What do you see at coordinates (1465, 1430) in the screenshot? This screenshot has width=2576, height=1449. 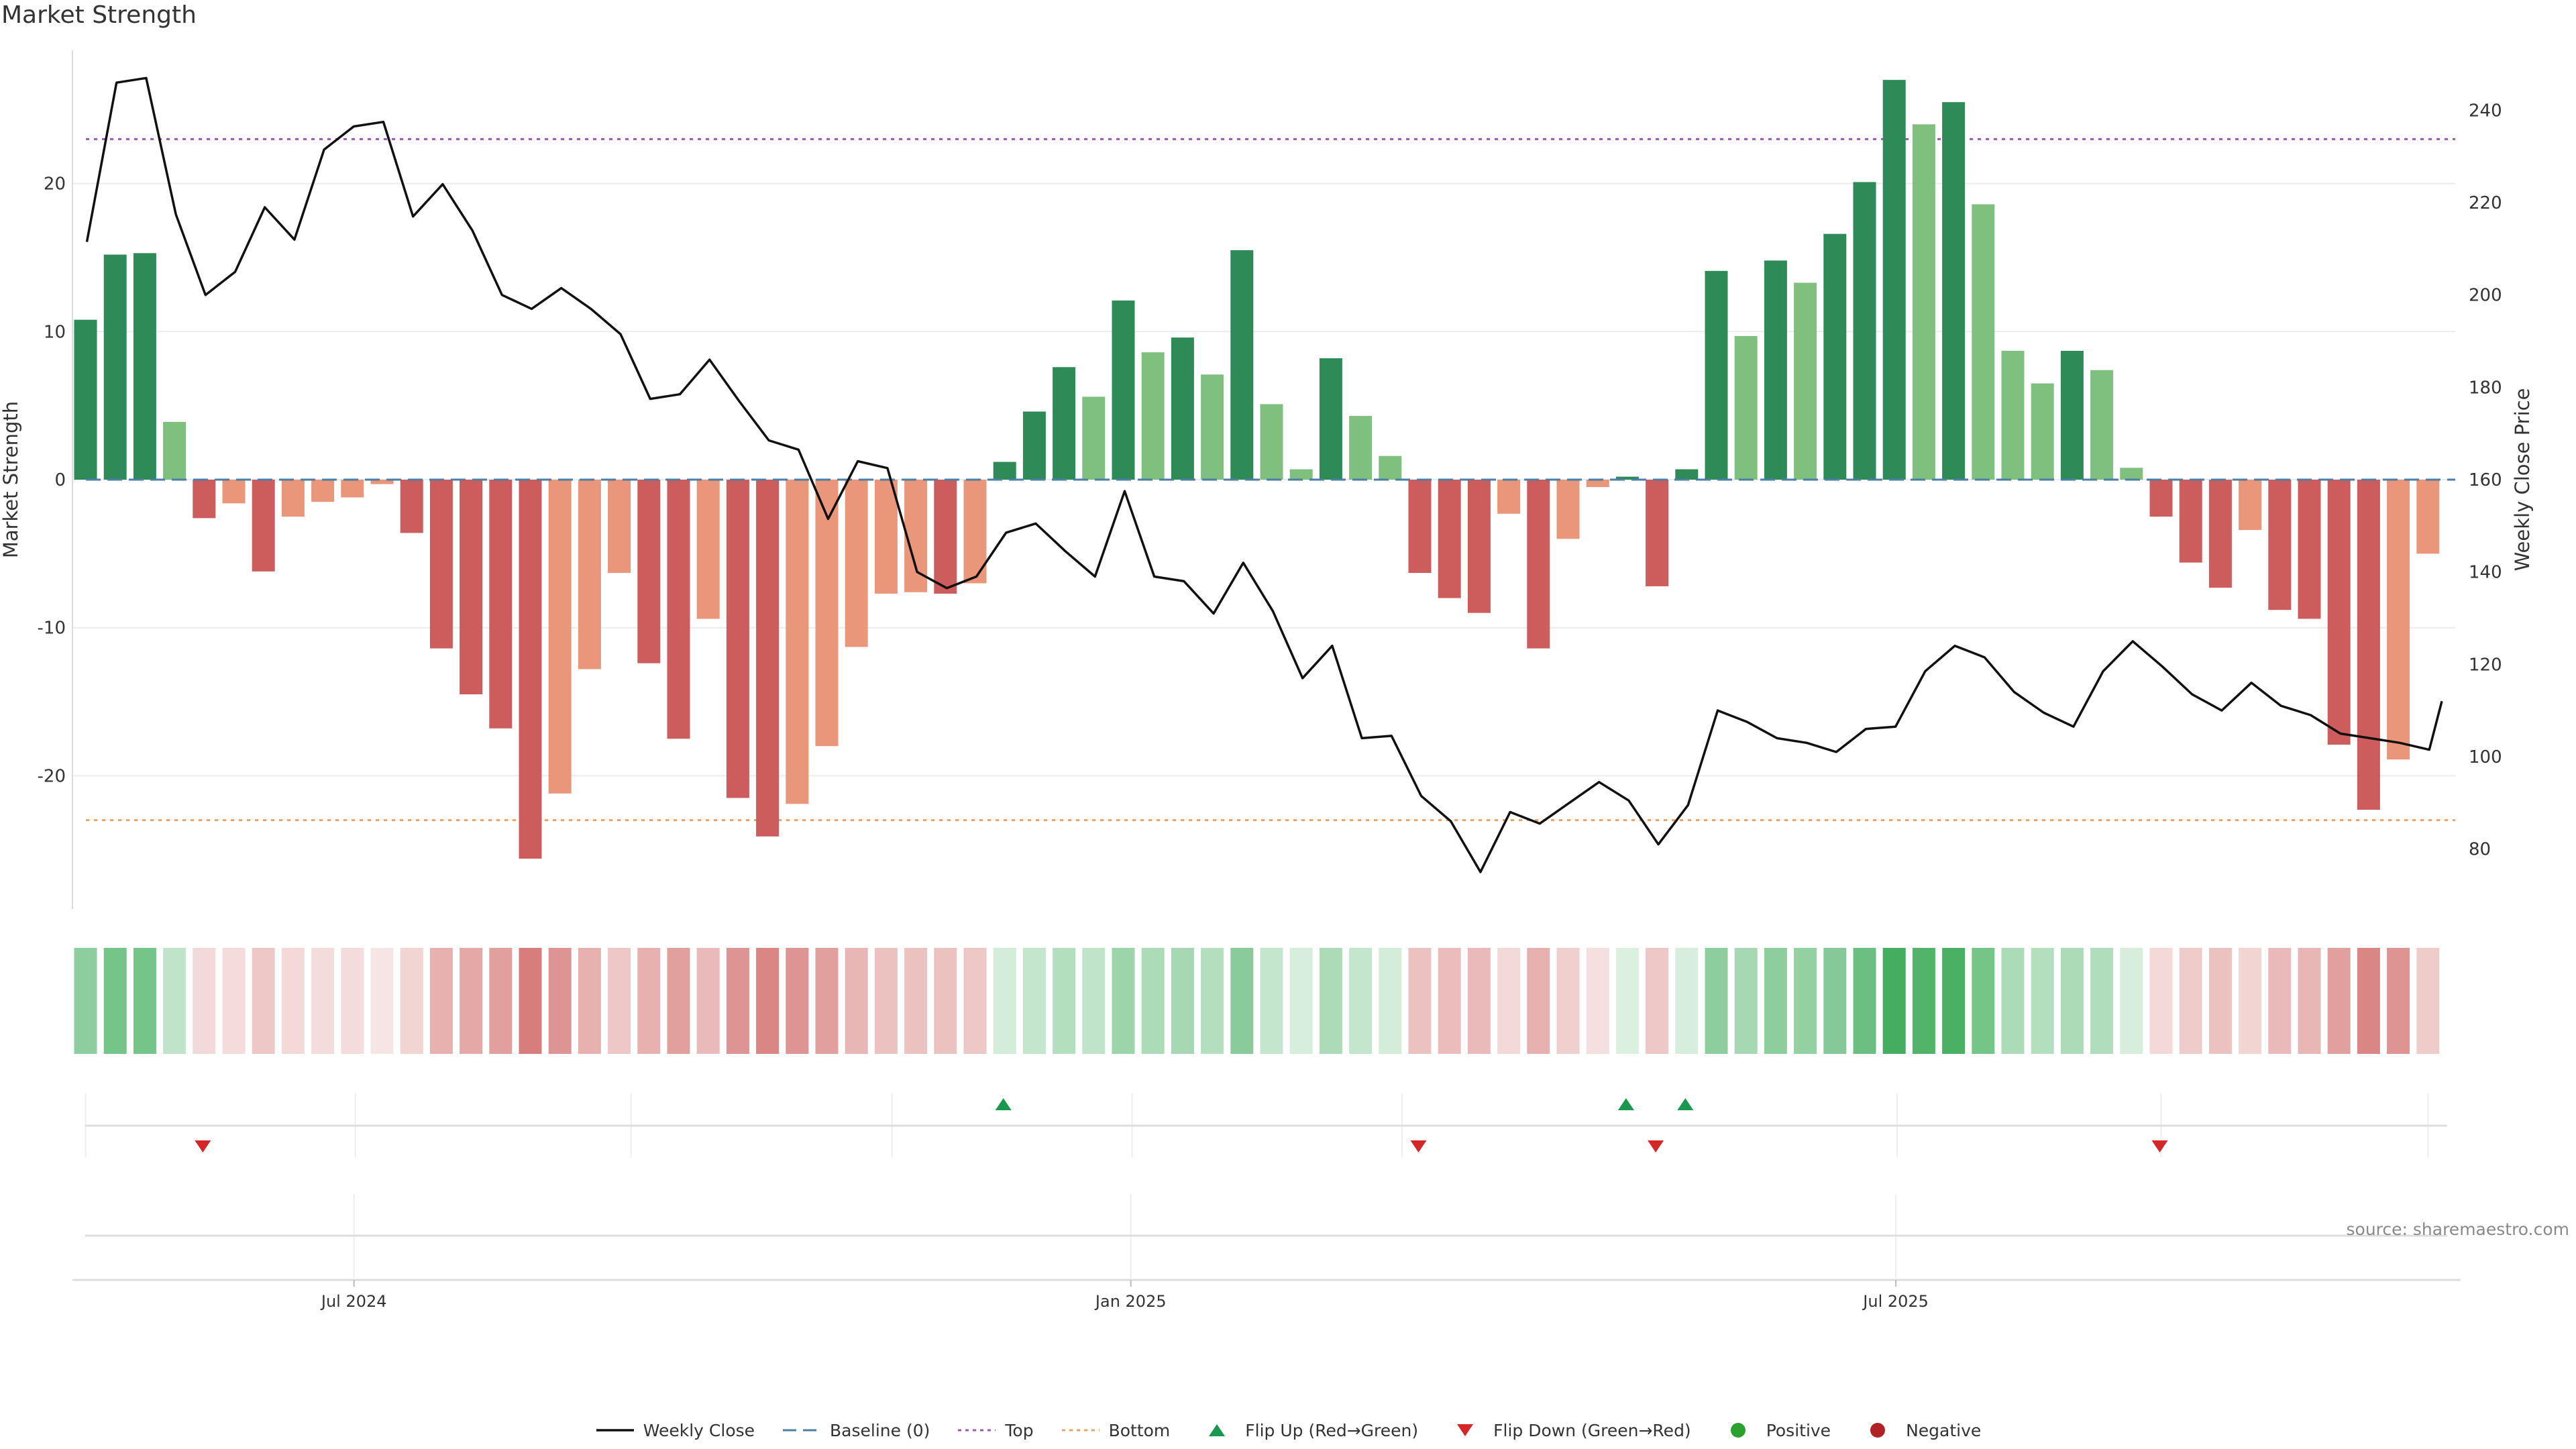 I see `legend-symbol-tri-down` at bounding box center [1465, 1430].